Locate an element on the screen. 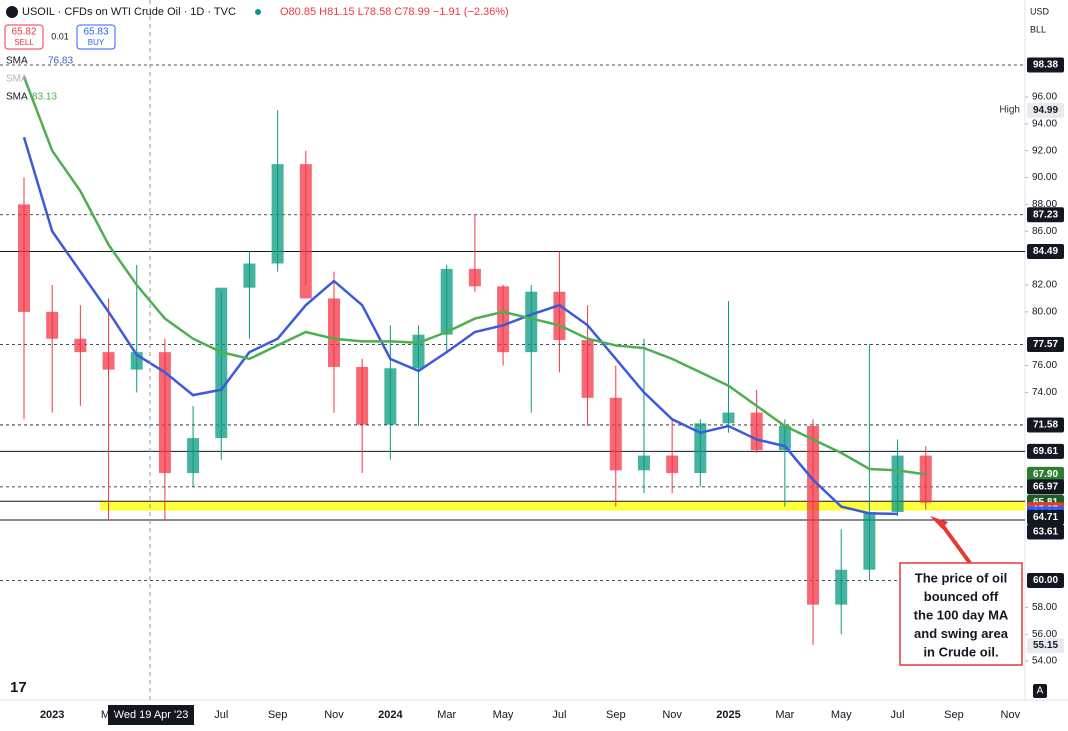 Image resolution: width=1068 pixels, height=731 pixels. price-badge-label: 87.23 is located at coordinates (1045, 214).